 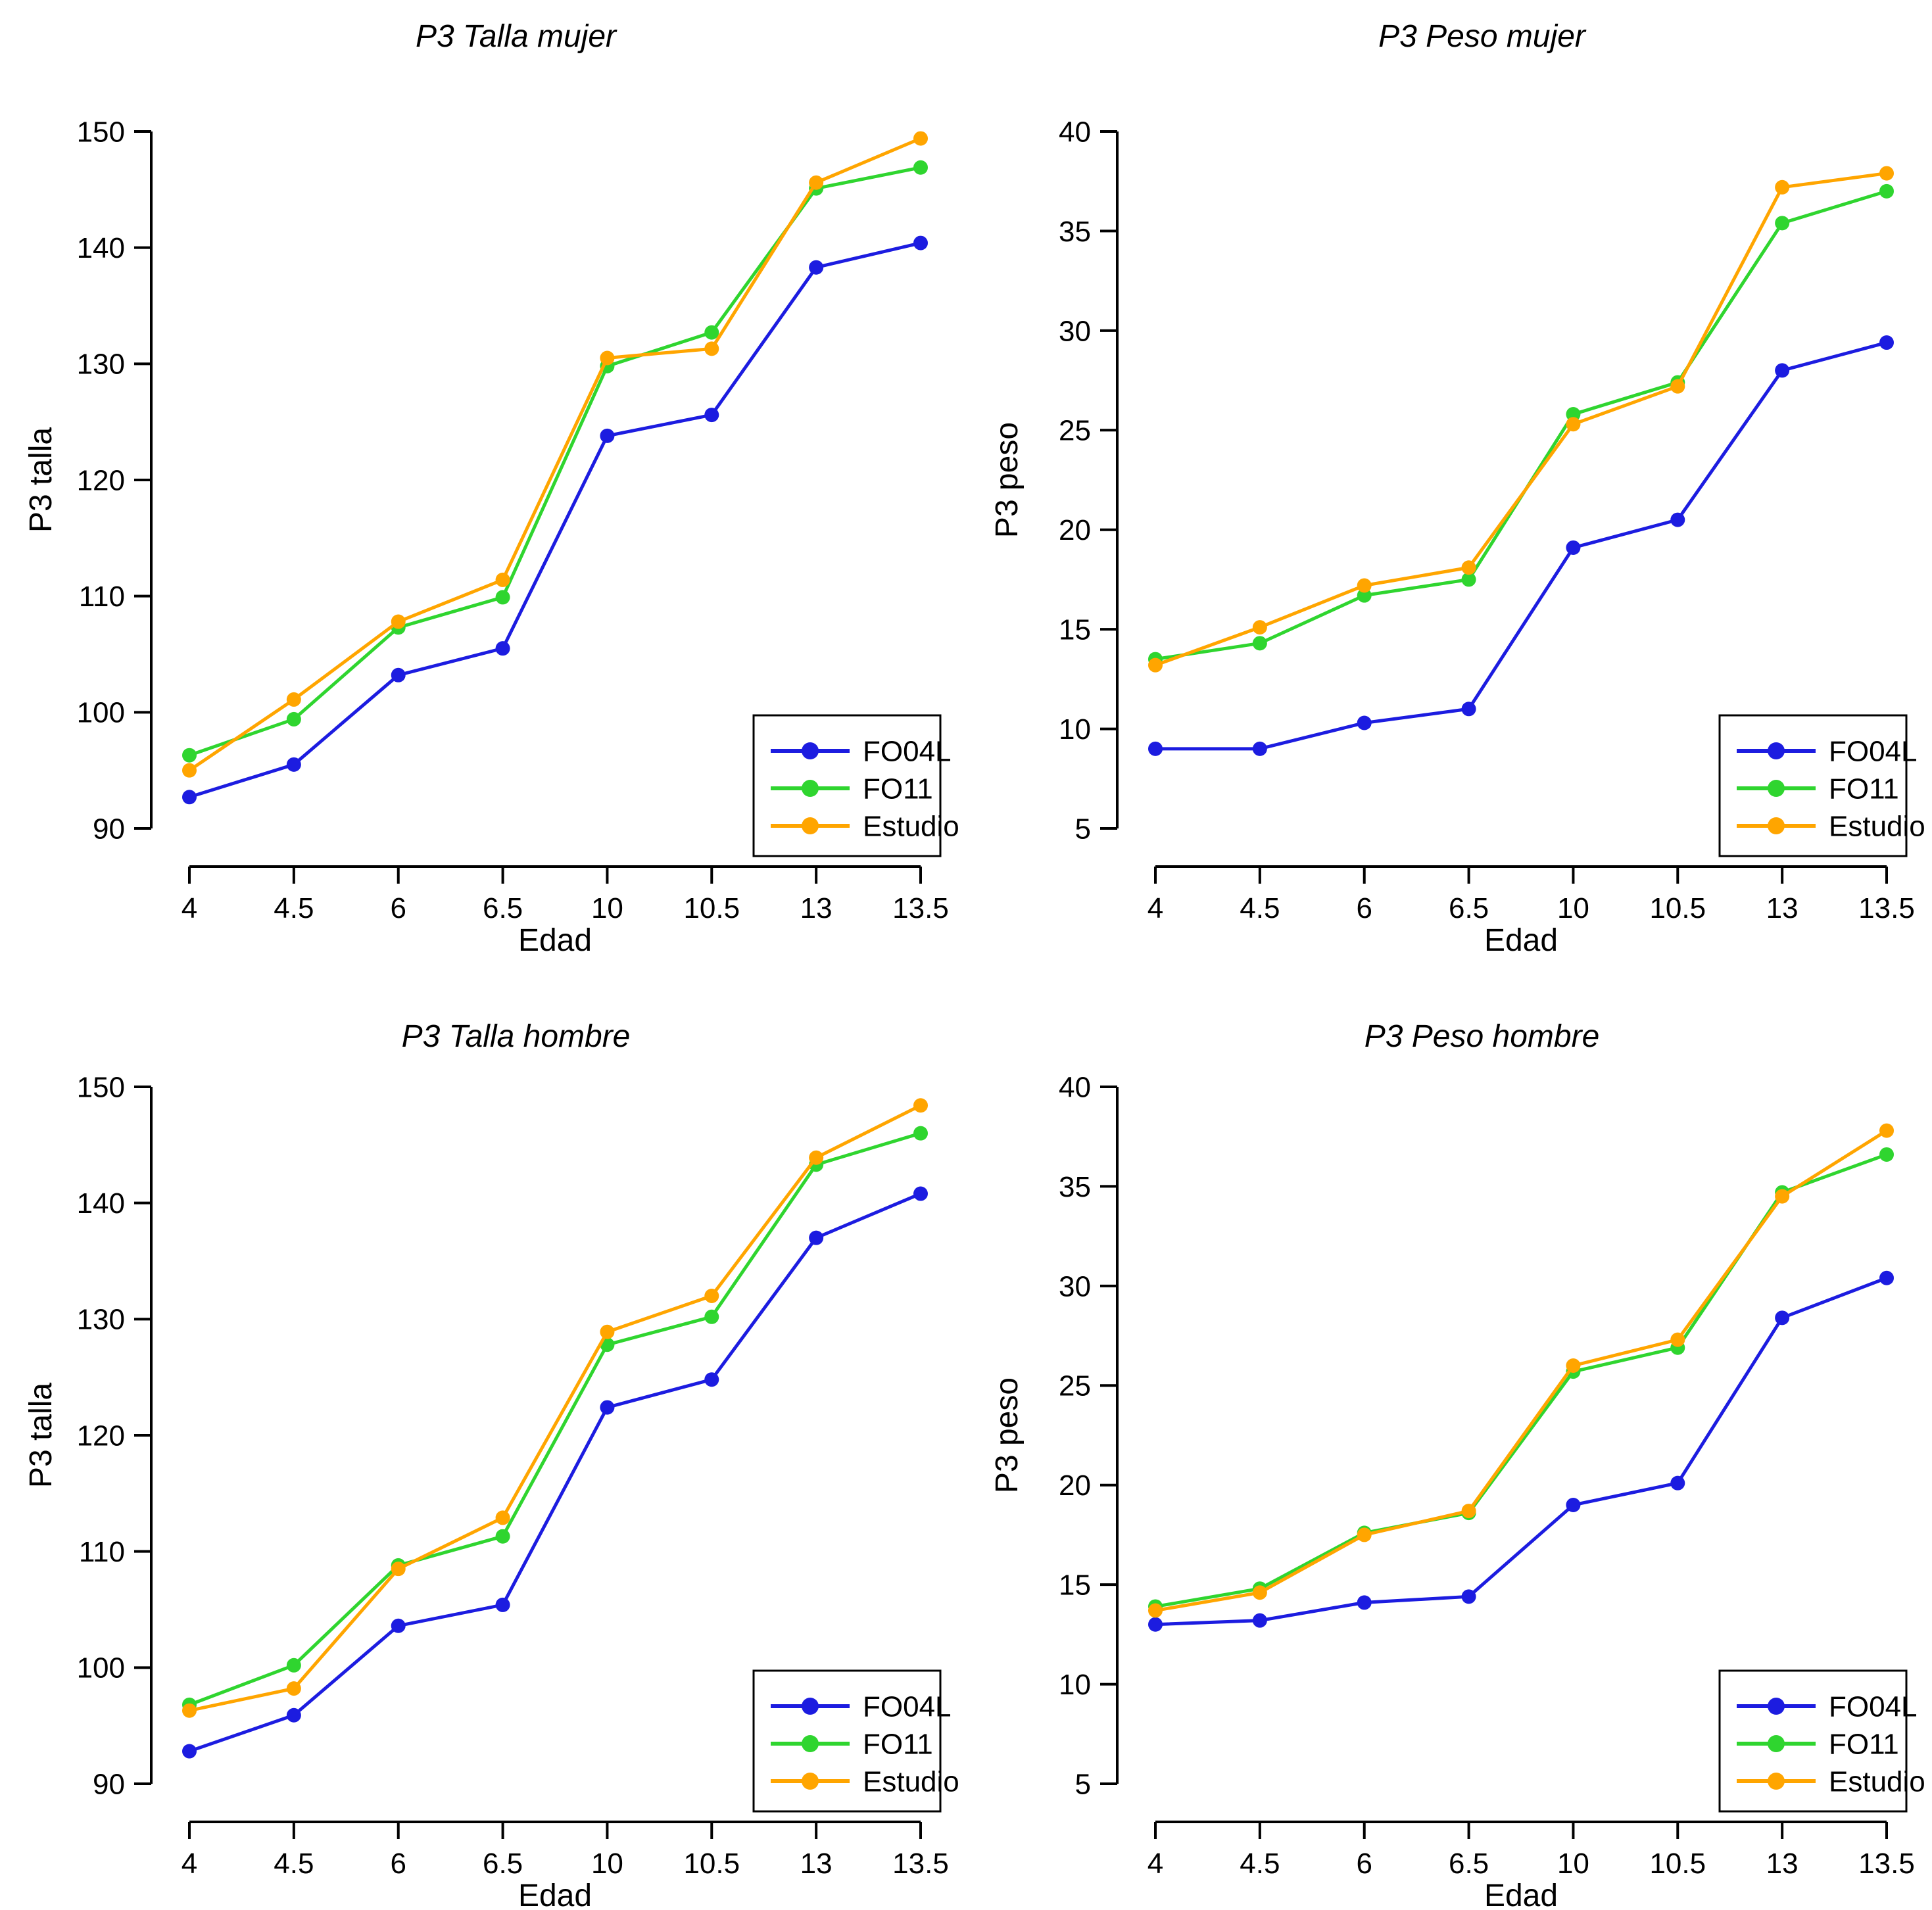 I want to click on chart-title: P3 Peso mujer, so click(x=1481, y=36).